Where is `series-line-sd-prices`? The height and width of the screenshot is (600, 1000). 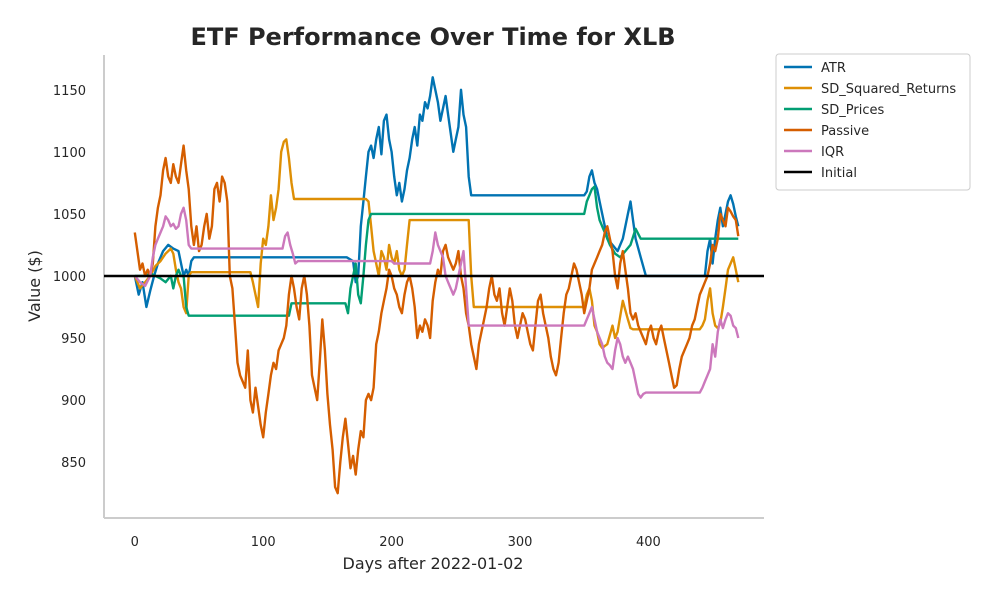
series-line-sd-prices is located at coordinates (436, 251).